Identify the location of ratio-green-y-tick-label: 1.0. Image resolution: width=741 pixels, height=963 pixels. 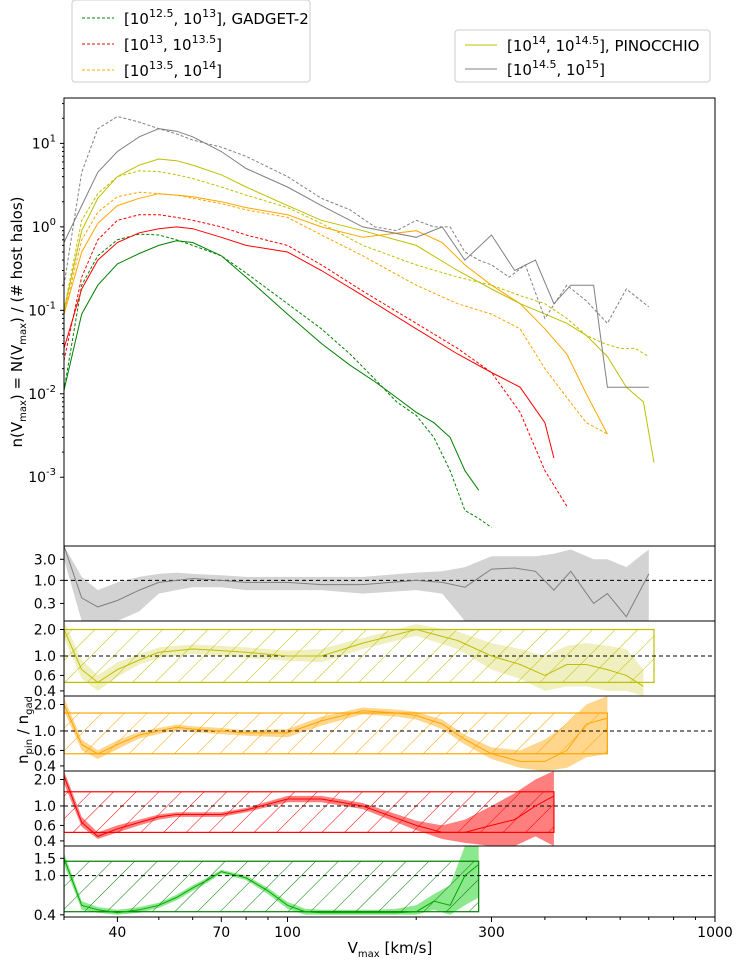
(45, 877).